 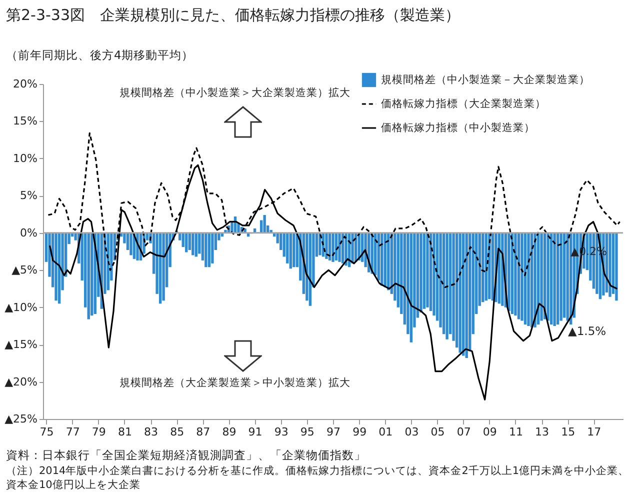 I want to click on y-tick-label: 15%, so click(x=25, y=121).